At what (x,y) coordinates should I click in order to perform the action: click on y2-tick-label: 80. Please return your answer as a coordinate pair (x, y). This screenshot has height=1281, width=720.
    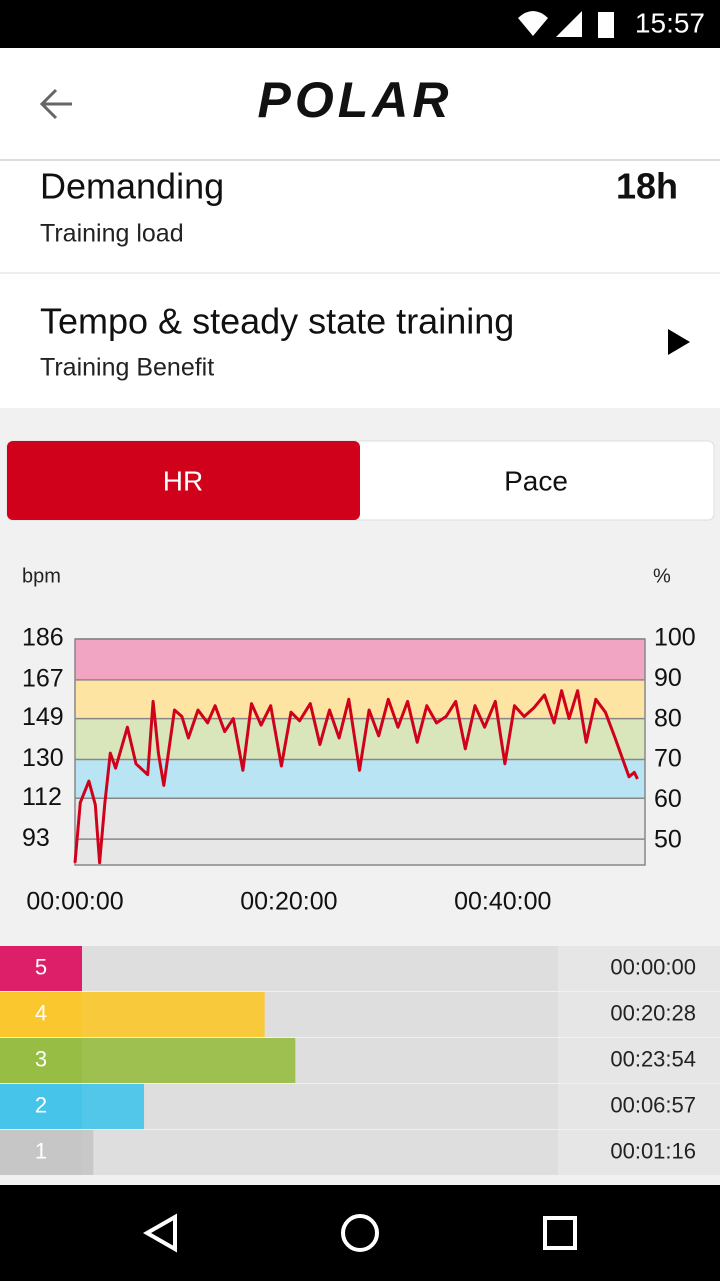
    Looking at the image, I should click on (668, 718).